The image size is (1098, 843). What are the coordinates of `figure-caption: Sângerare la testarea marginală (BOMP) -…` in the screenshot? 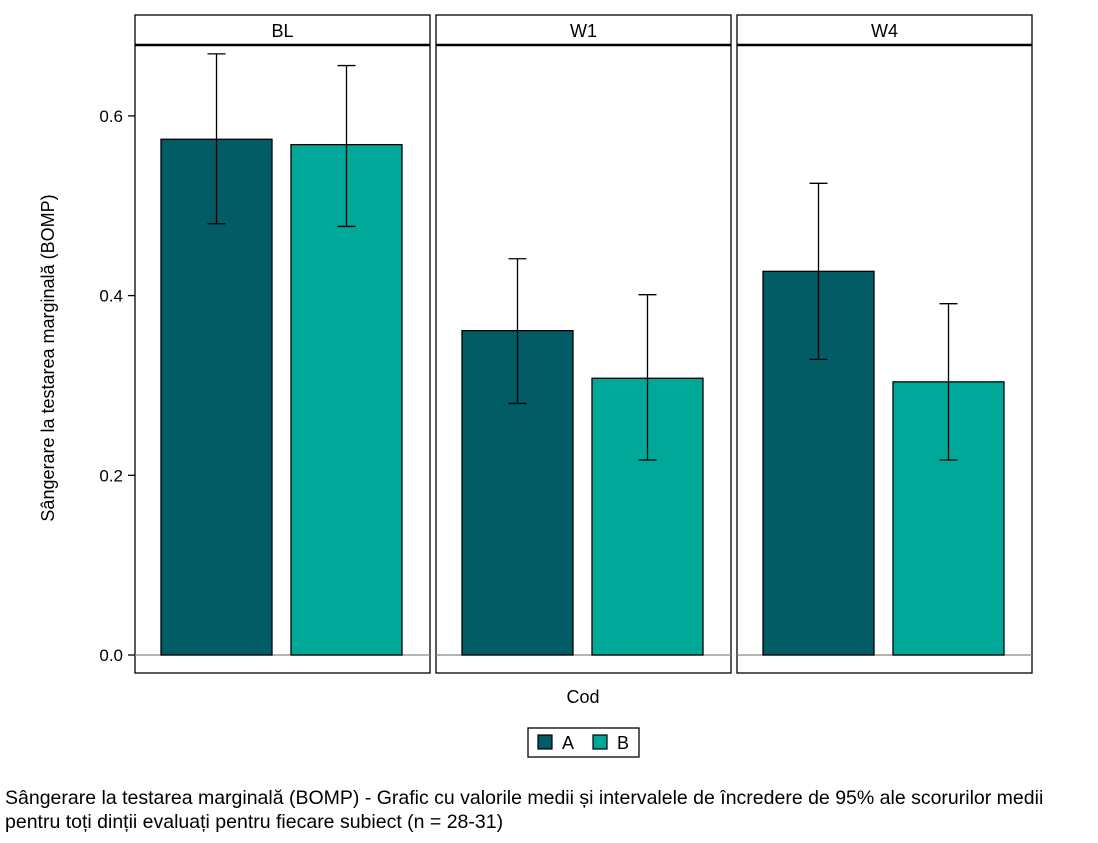 It's located at (524, 810).